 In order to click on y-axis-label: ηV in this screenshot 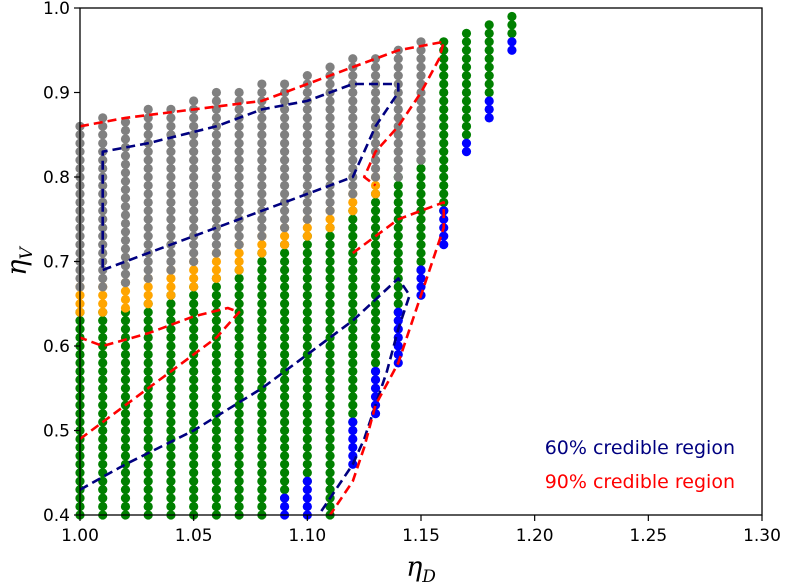, I will do `click(19, 261)`.